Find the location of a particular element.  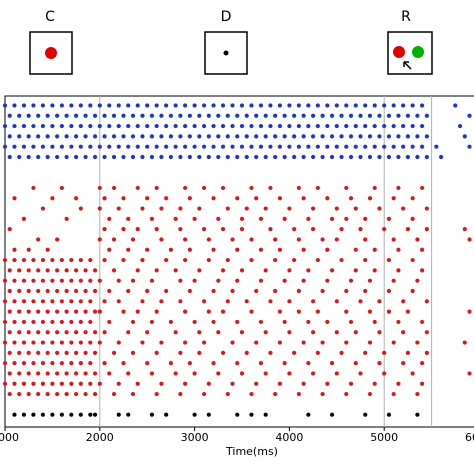

panel-d: D is located at coordinates (226, 42).